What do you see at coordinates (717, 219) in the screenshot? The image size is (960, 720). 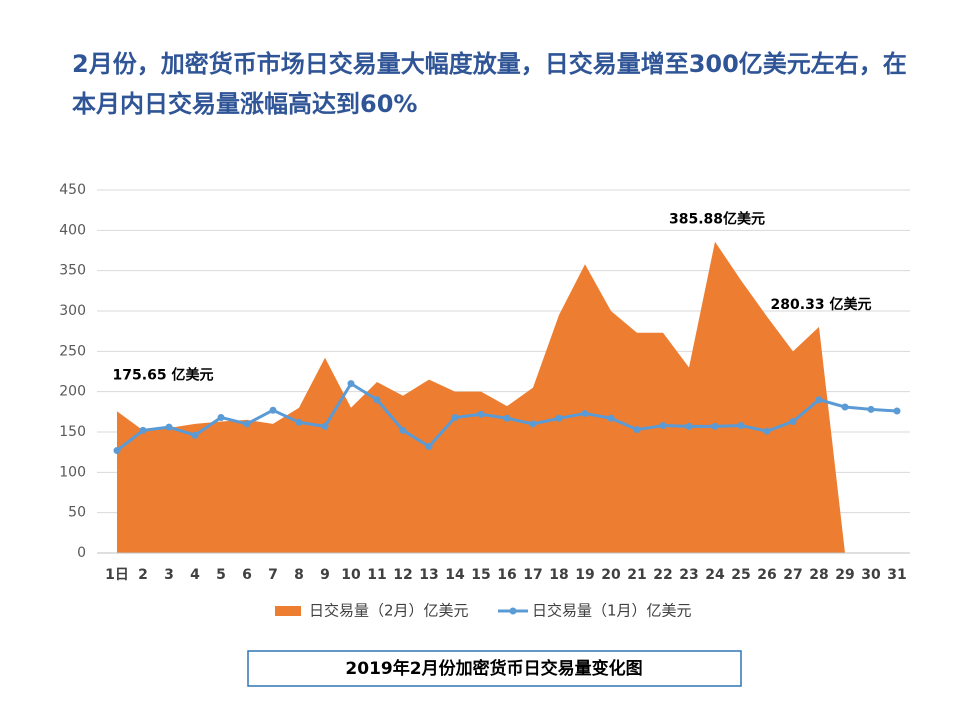 I see `data-label: 385.88亿美元` at bounding box center [717, 219].